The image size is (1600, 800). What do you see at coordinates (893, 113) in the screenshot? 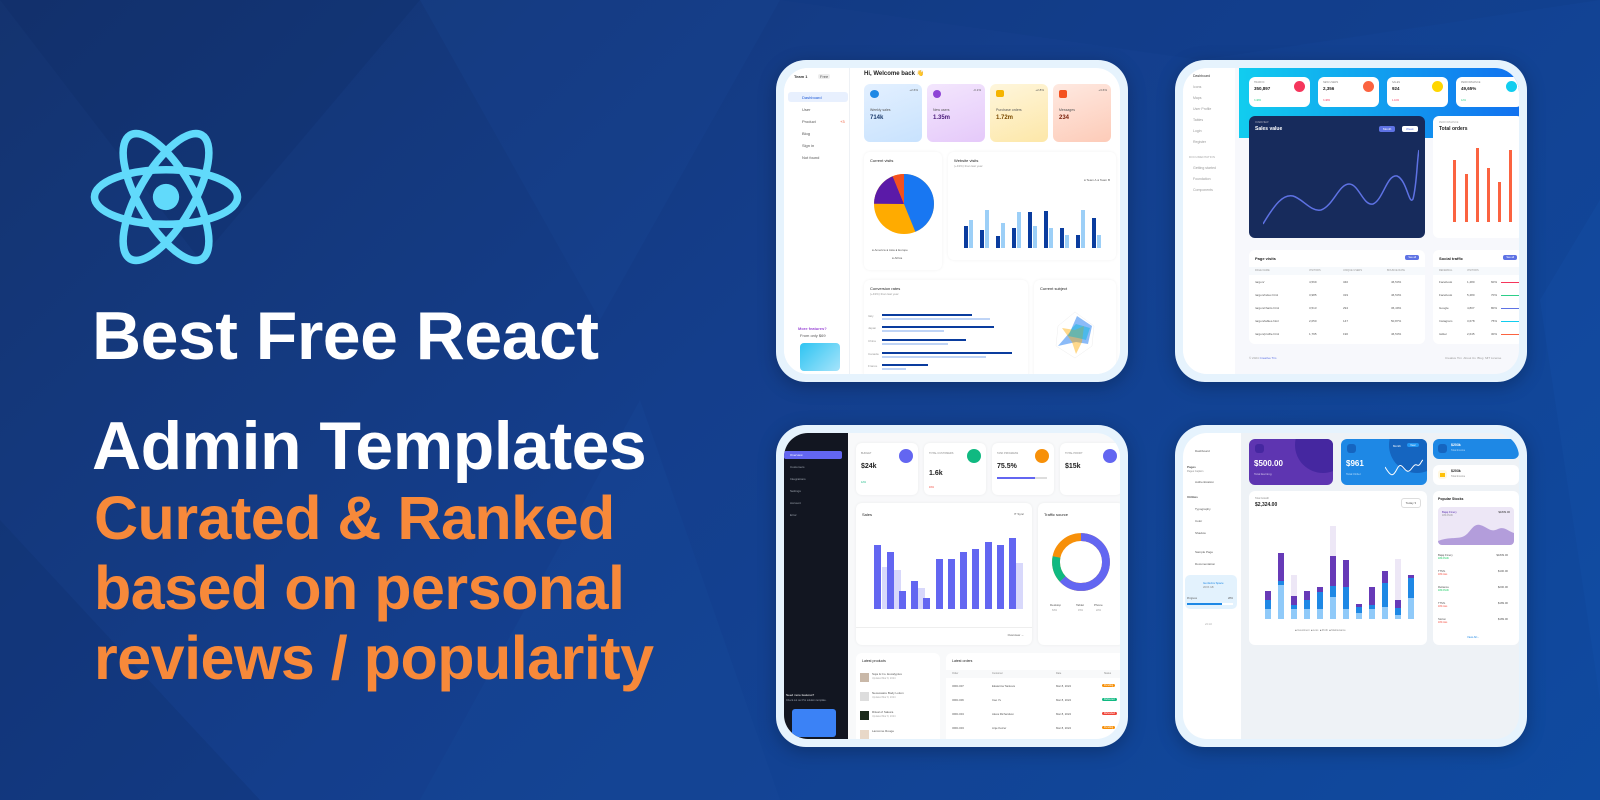
I see `stat-card: +2.6% Weekly sales 714k` at bounding box center [893, 113].